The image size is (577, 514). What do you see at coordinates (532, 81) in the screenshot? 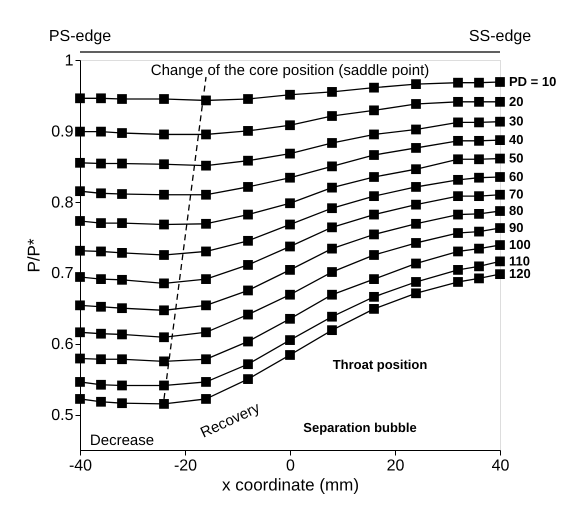
I see `series-label: PD = 10` at bounding box center [532, 81].